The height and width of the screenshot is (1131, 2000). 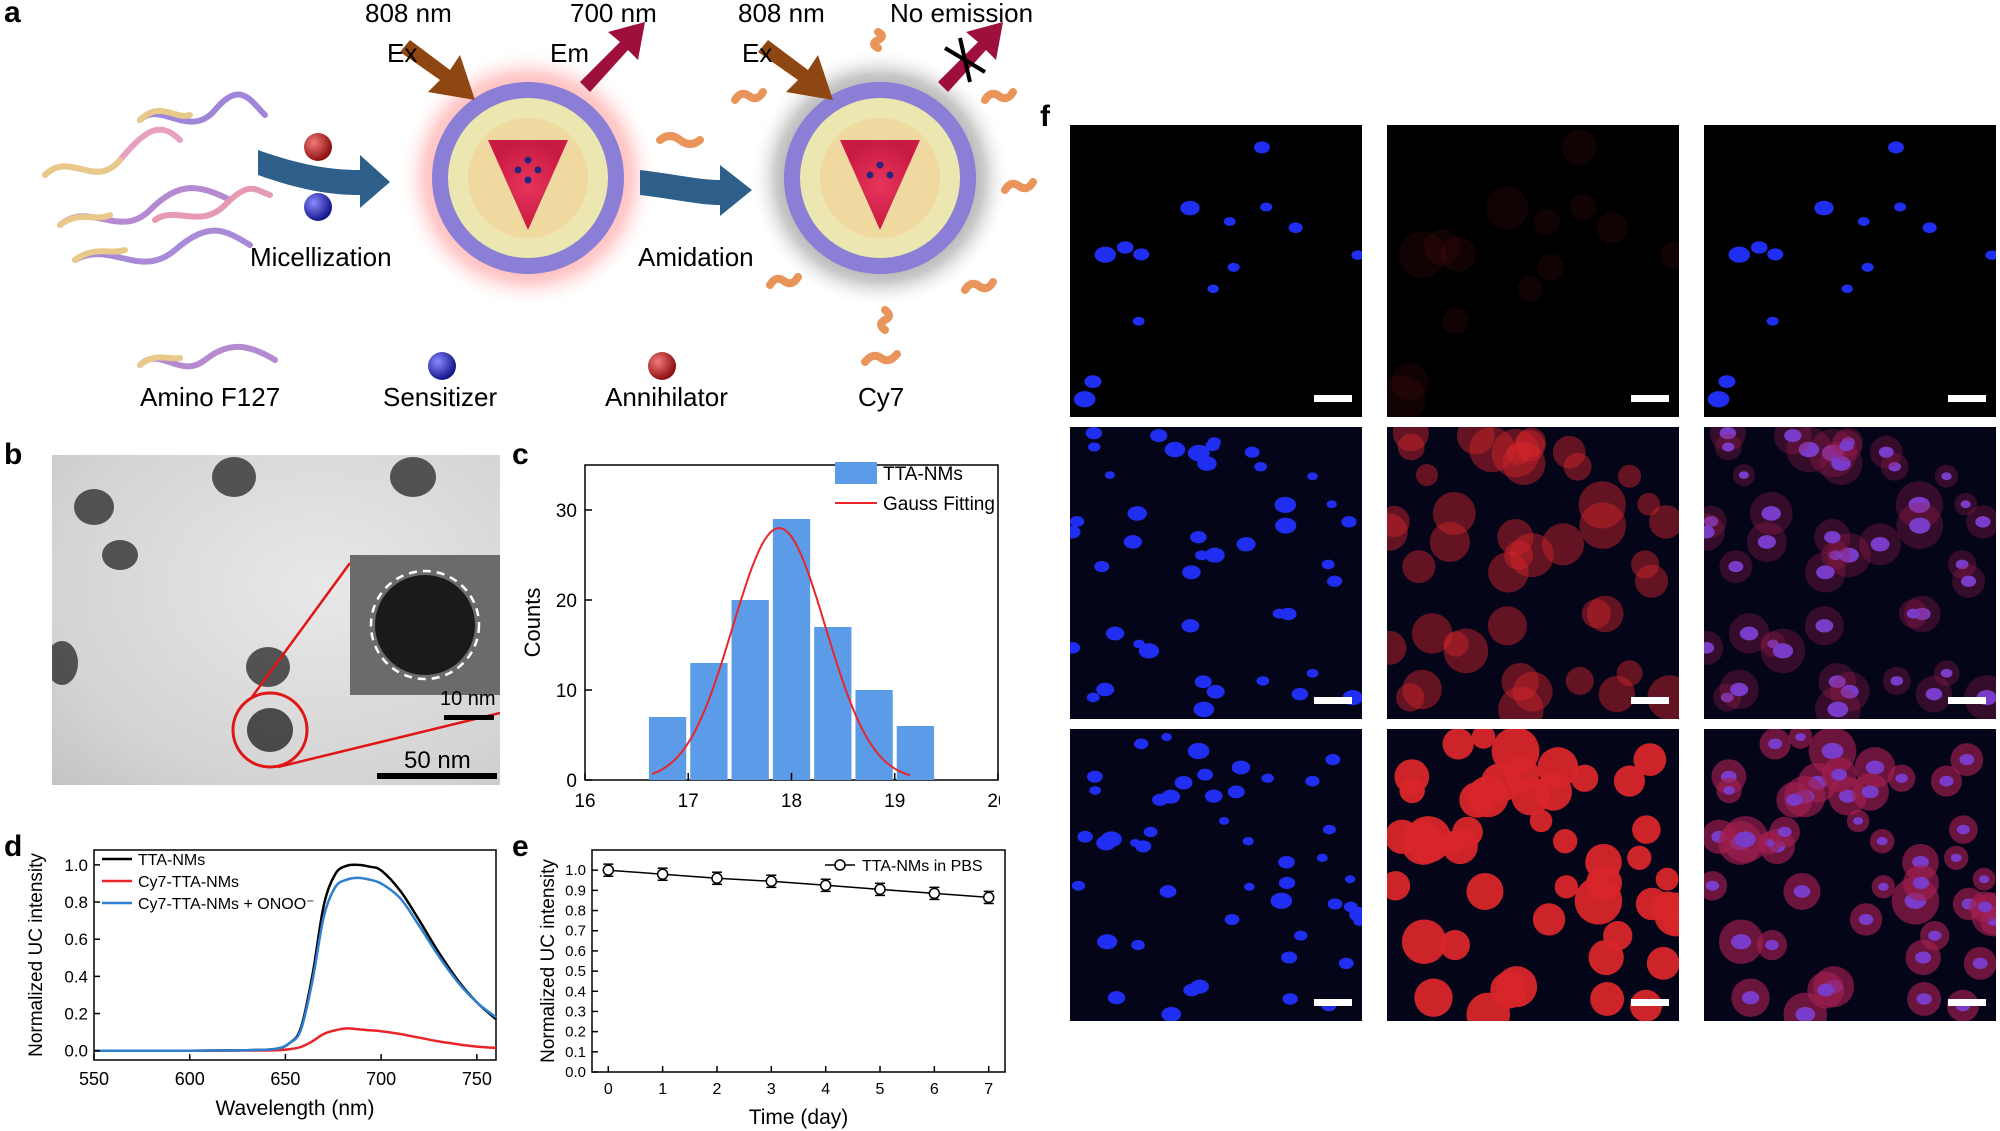 What do you see at coordinates (566, 691) in the screenshot?
I see `y-tick-label: 10` at bounding box center [566, 691].